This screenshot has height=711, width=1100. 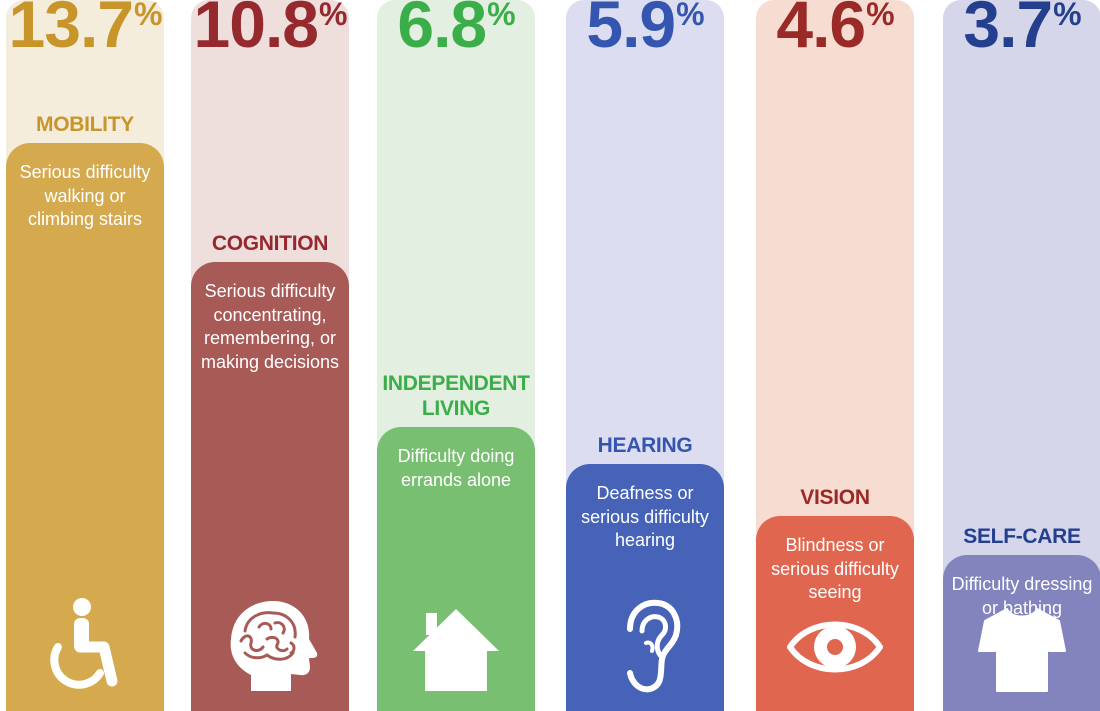 I want to click on category-label-line: MOBILITY, so click(x=85, y=124).